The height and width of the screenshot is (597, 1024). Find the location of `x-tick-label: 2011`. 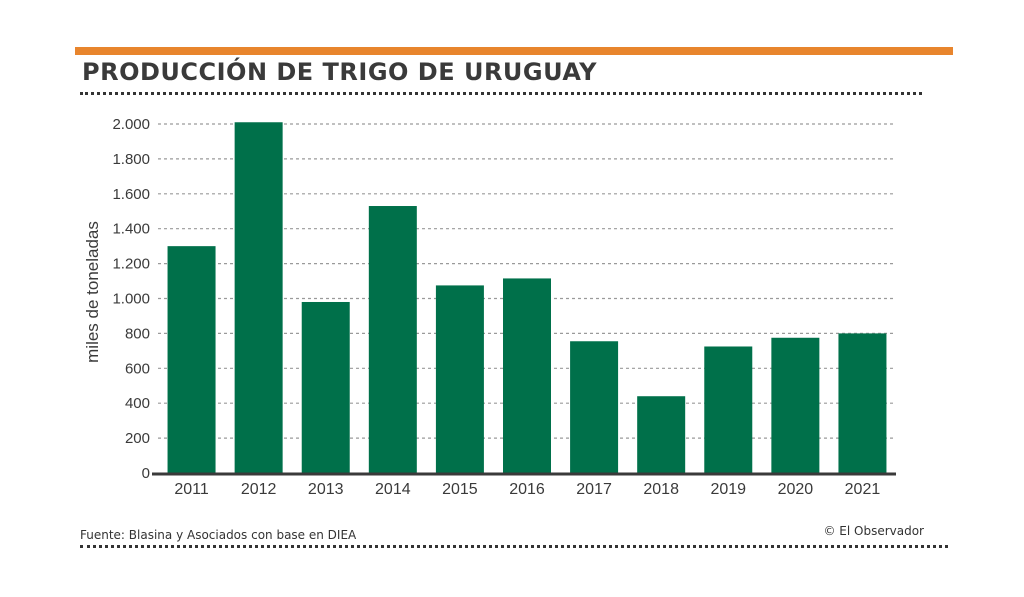

x-tick-label: 2011 is located at coordinates (191, 489).